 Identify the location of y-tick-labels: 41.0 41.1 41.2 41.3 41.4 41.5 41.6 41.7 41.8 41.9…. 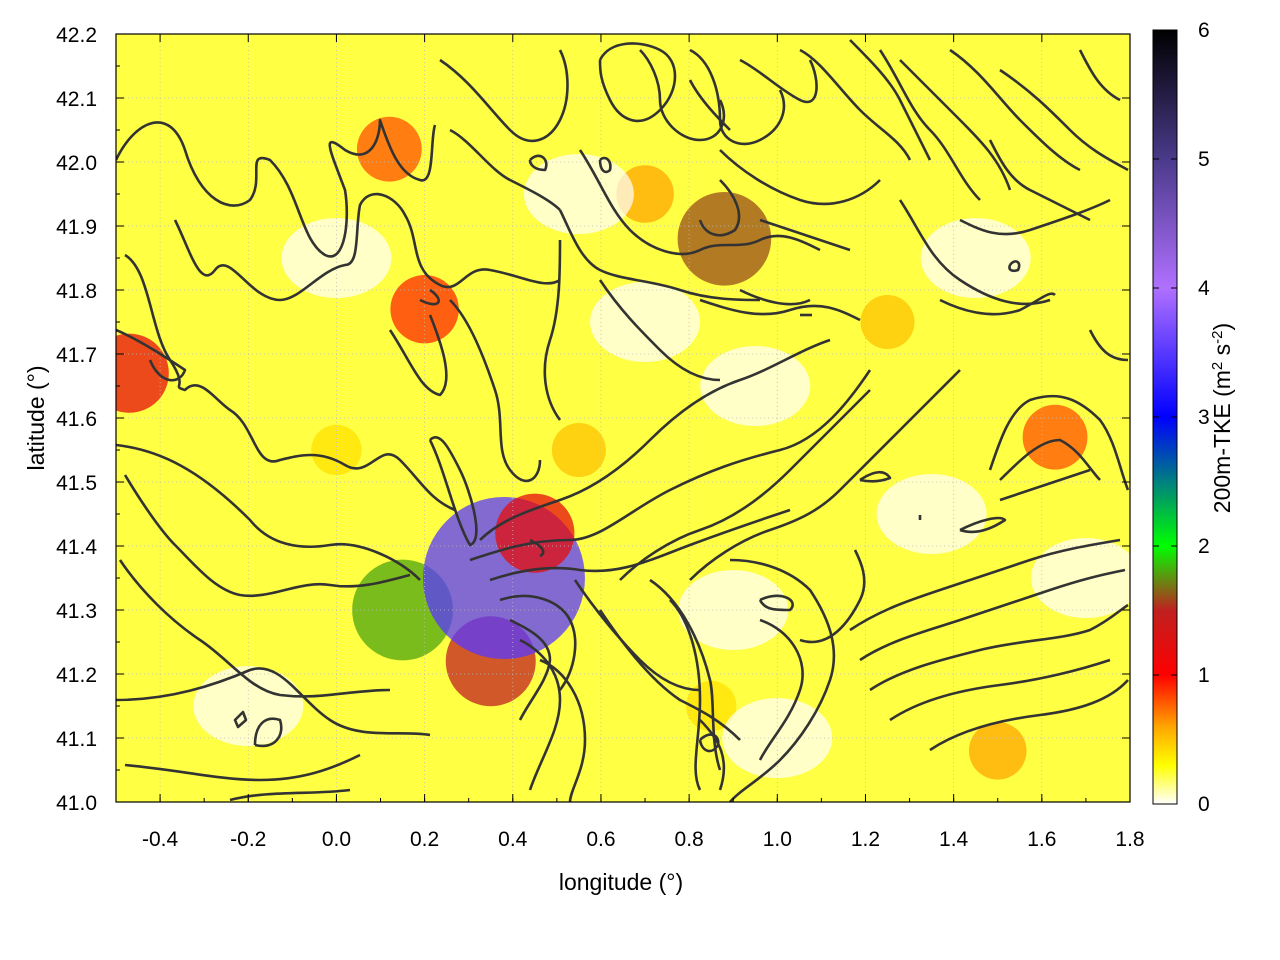
(76, 419).